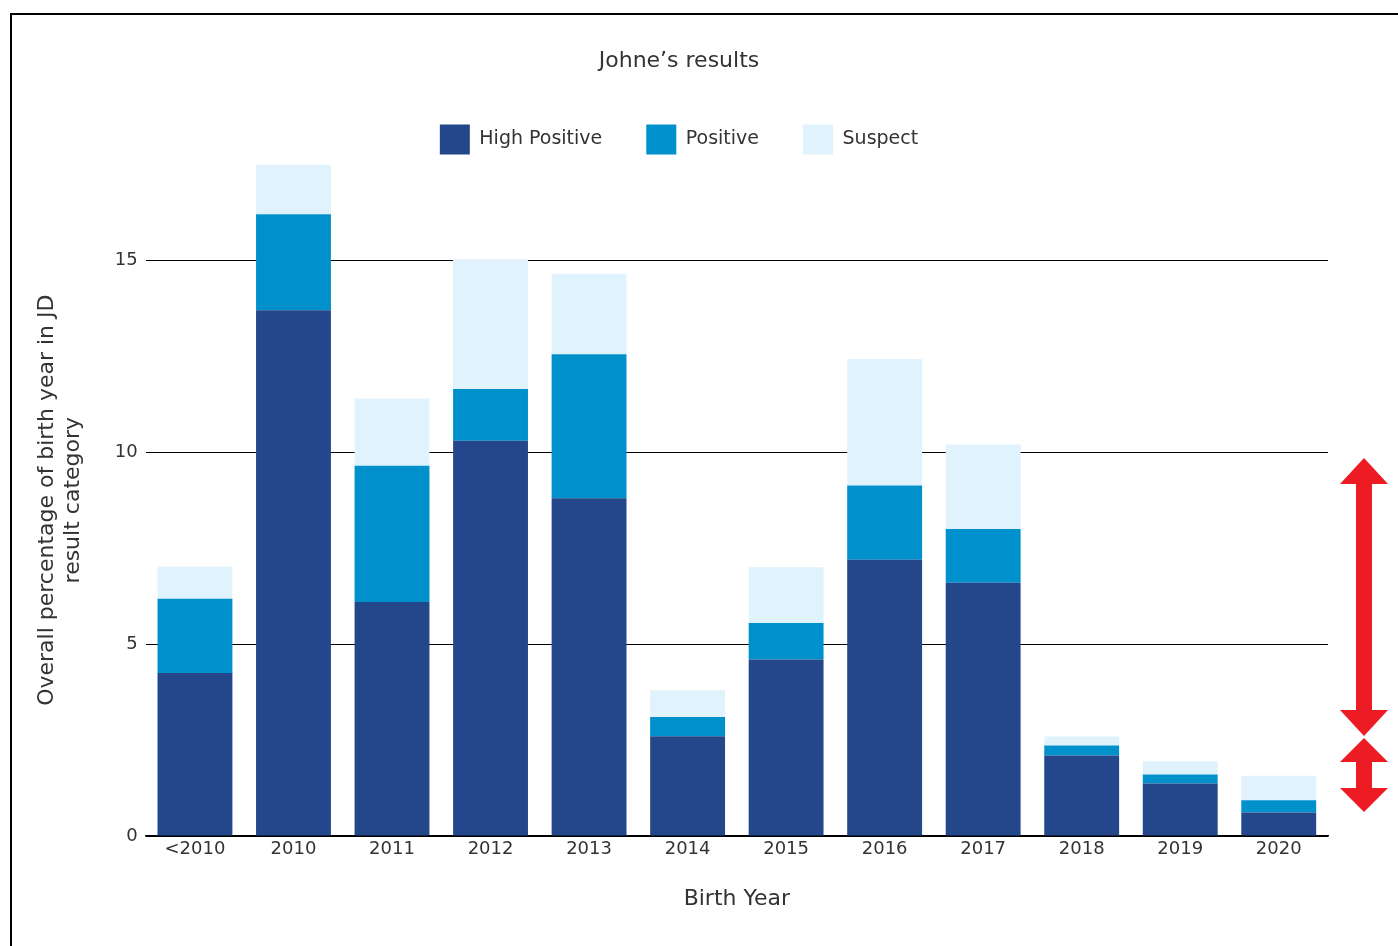  What do you see at coordinates (884, 848) in the screenshot?
I see `x-tick-label: 2016` at bounding box center [884, 848].